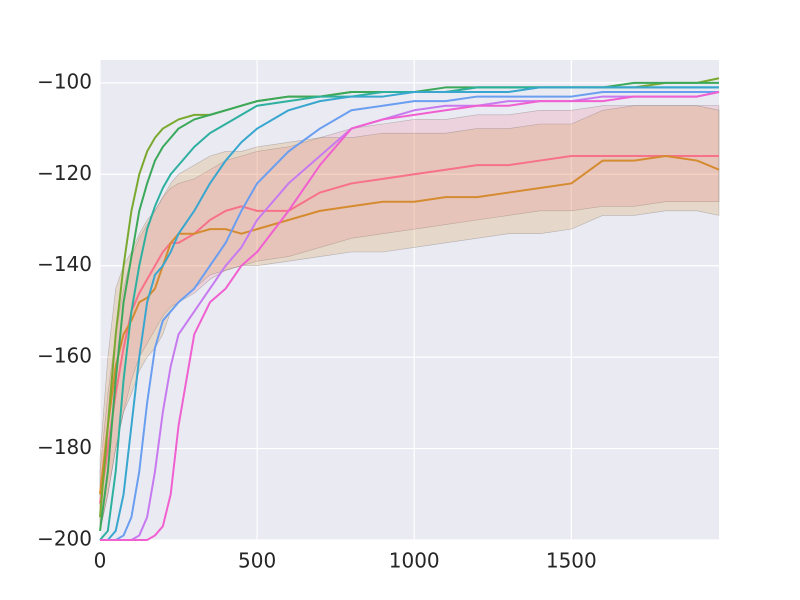 This screenshot has width=800, height=600. I want to click on y-tick-label: −180, so click(64, 447).